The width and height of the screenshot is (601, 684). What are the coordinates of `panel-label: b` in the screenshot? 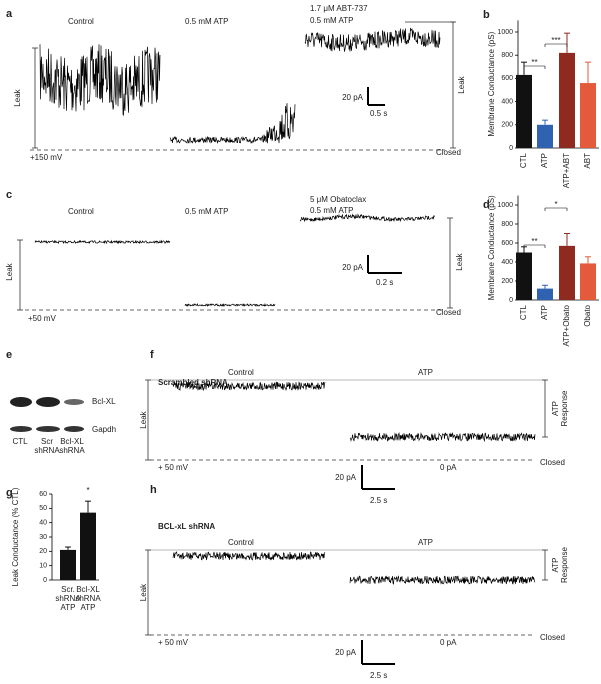 It's located at (486, 15).